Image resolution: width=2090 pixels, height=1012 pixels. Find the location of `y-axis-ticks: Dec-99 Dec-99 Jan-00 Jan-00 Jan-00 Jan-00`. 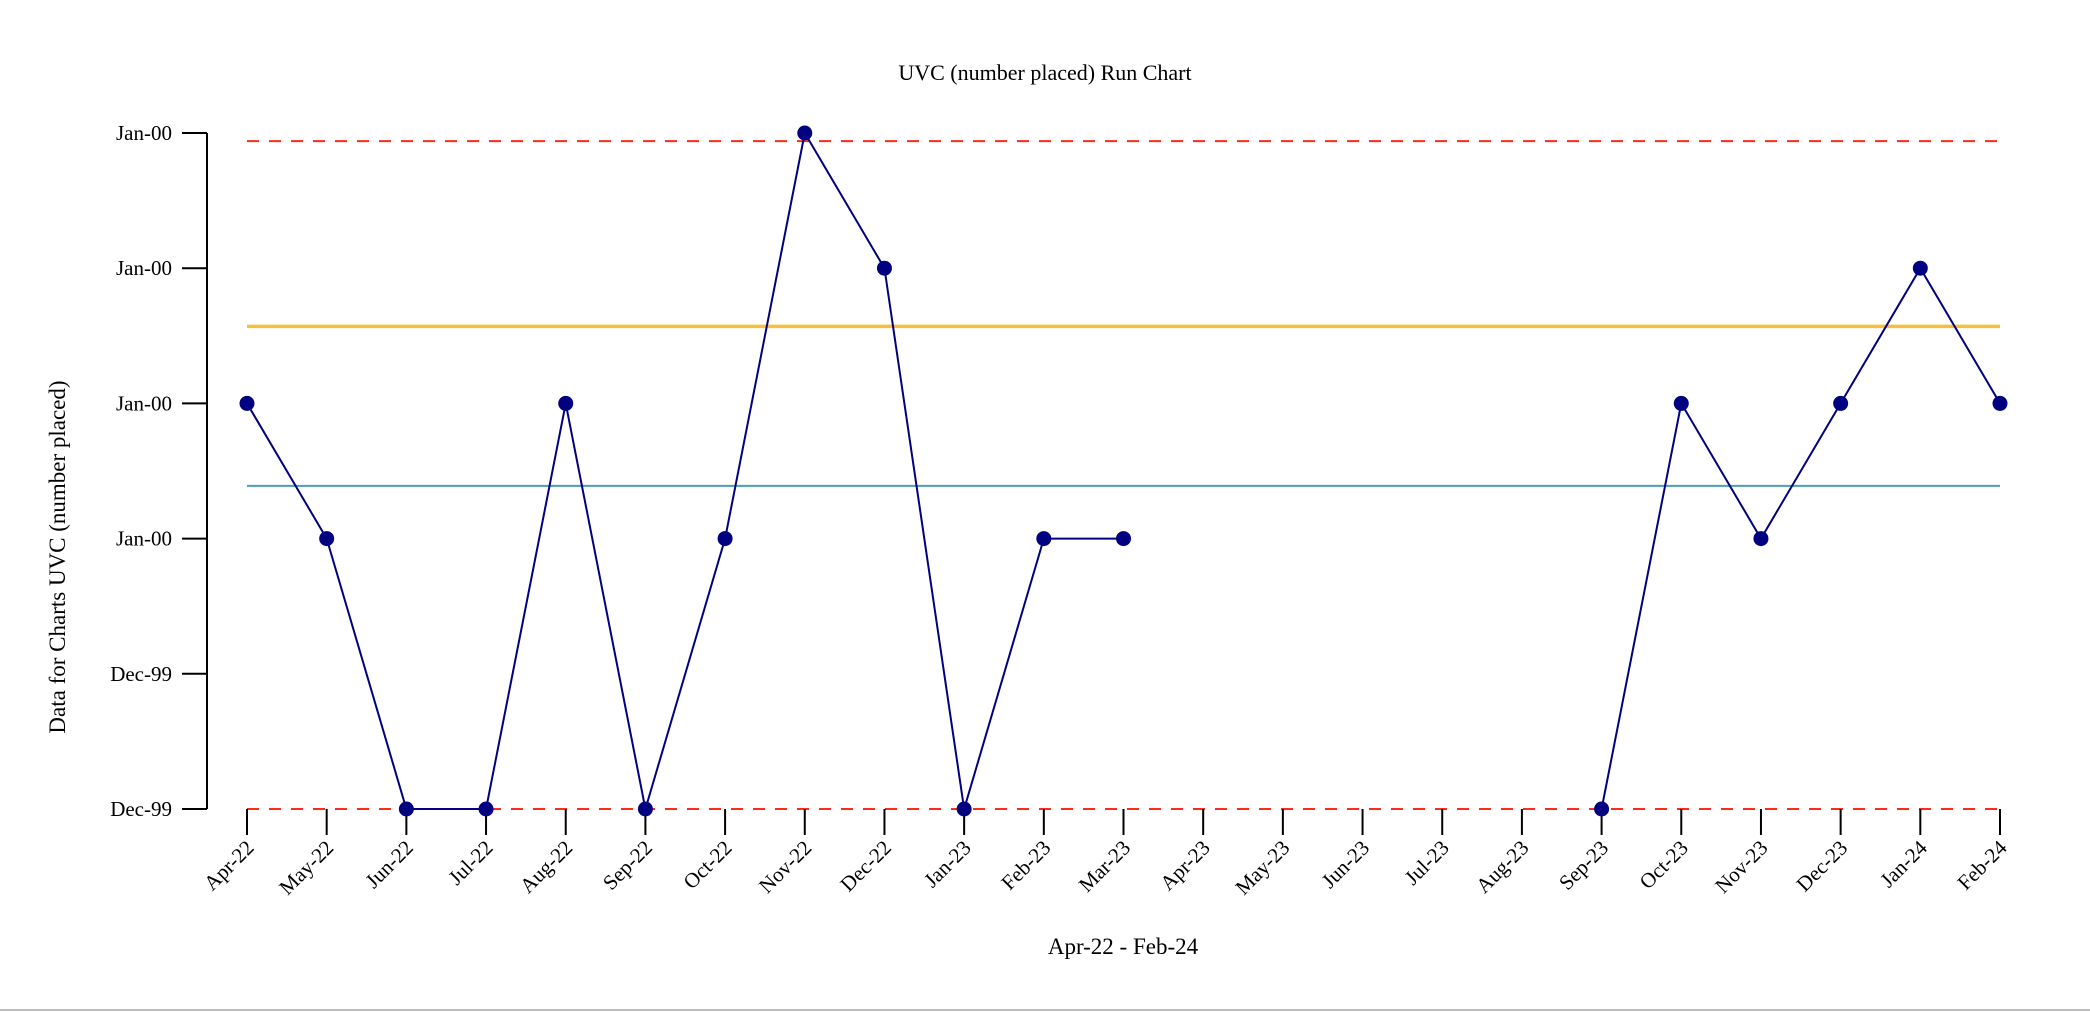

y-axis-ticks: Dec-99 Dec-99 Jan-00 Jan-00 Jan-00 Jan-00 is located at coordinates (158, 471).